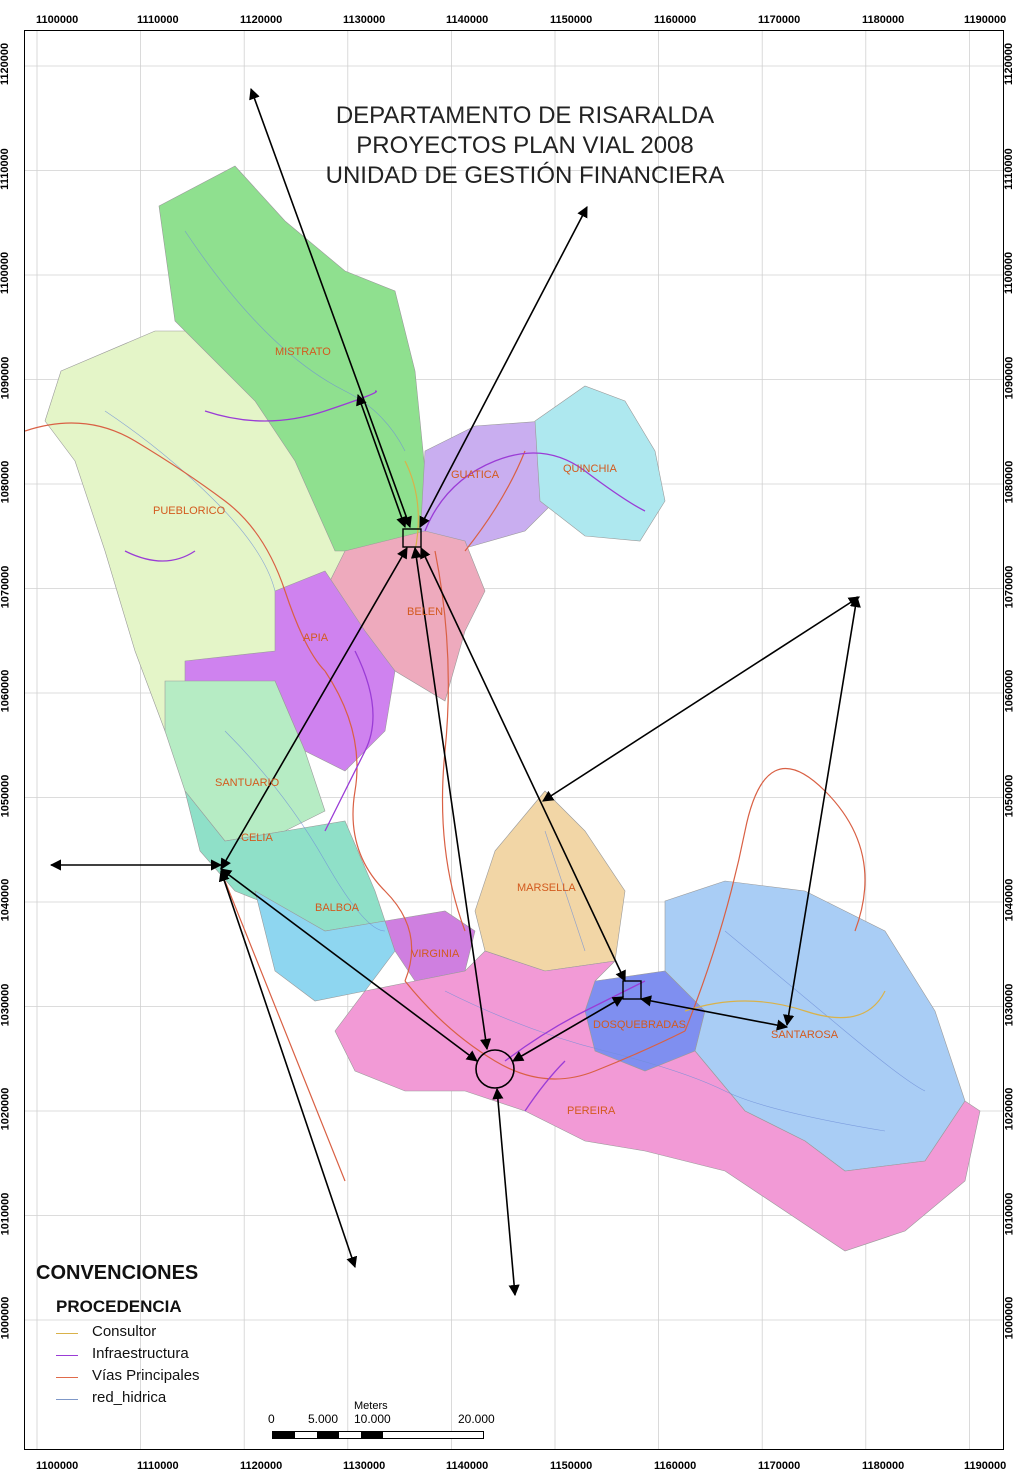 The image size is (1026, 1476). Describe the element at coordinates (467, 1466) in the screenshot. I see `x-label-bottom-4: 1140000` at that location.